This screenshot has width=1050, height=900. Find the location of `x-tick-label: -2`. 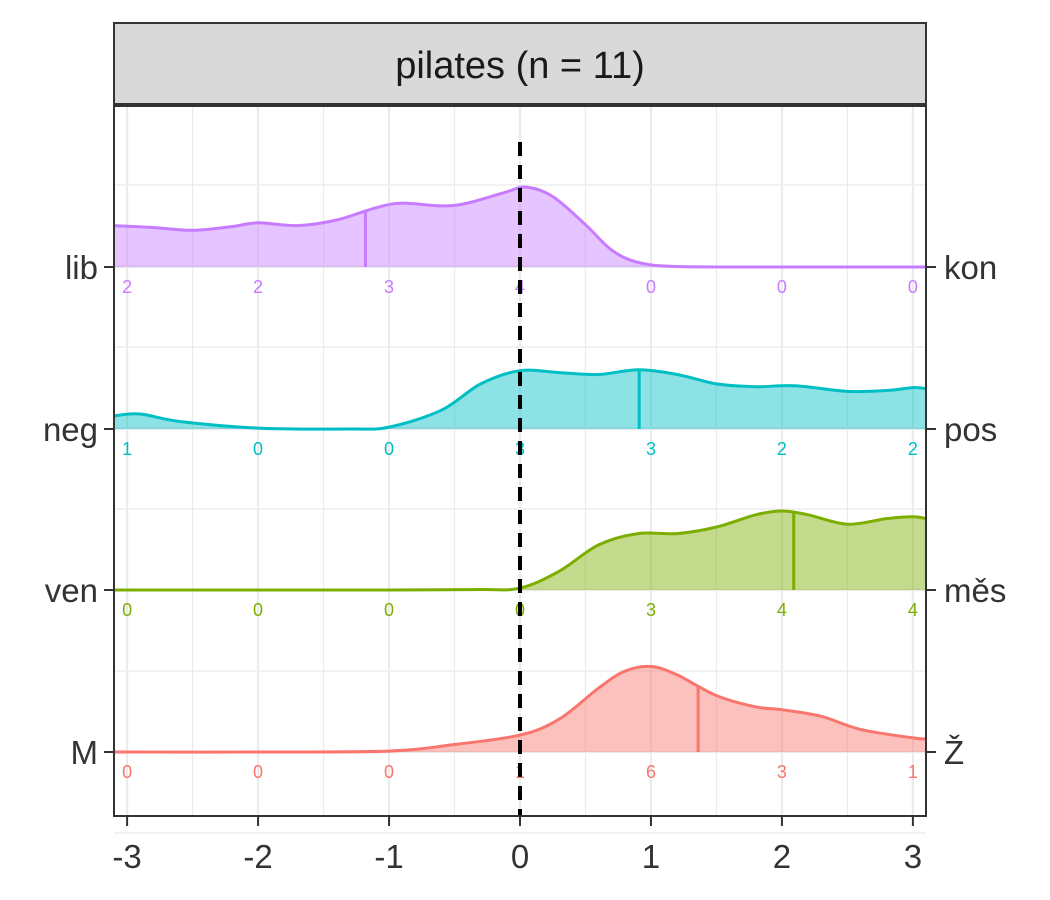

x-tick-label: -2 is located at coordinates (257, 856).